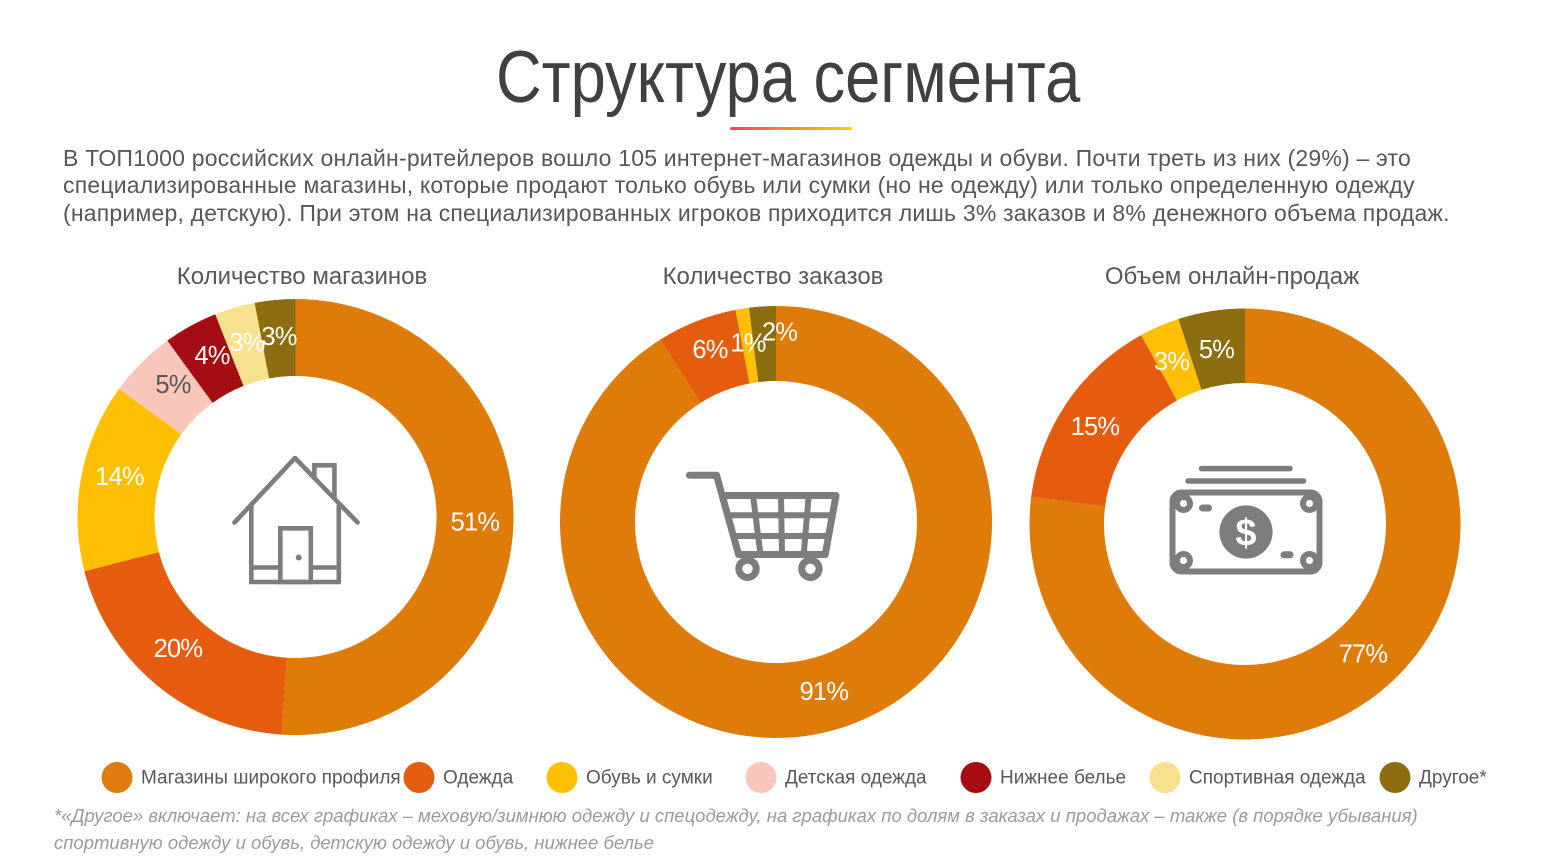 The width and height of the screenshot is (1563, 863). I want to click on svg-text: 1%, so click(747, 344).